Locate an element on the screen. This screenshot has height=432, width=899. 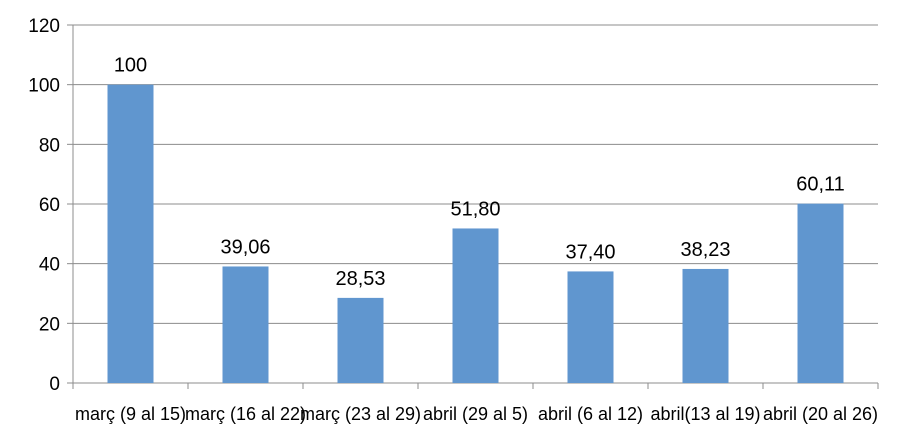
y-tick-label: 20 is located at coordinates (49, 324).